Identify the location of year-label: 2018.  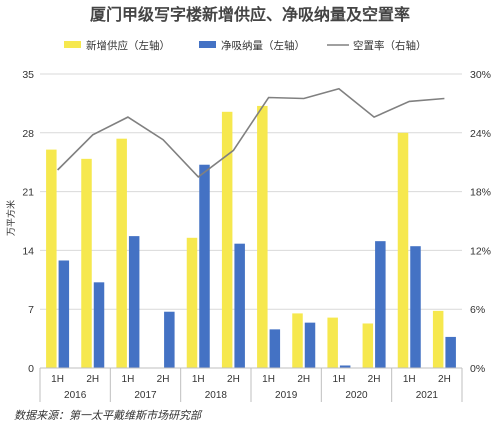
(216, 395).